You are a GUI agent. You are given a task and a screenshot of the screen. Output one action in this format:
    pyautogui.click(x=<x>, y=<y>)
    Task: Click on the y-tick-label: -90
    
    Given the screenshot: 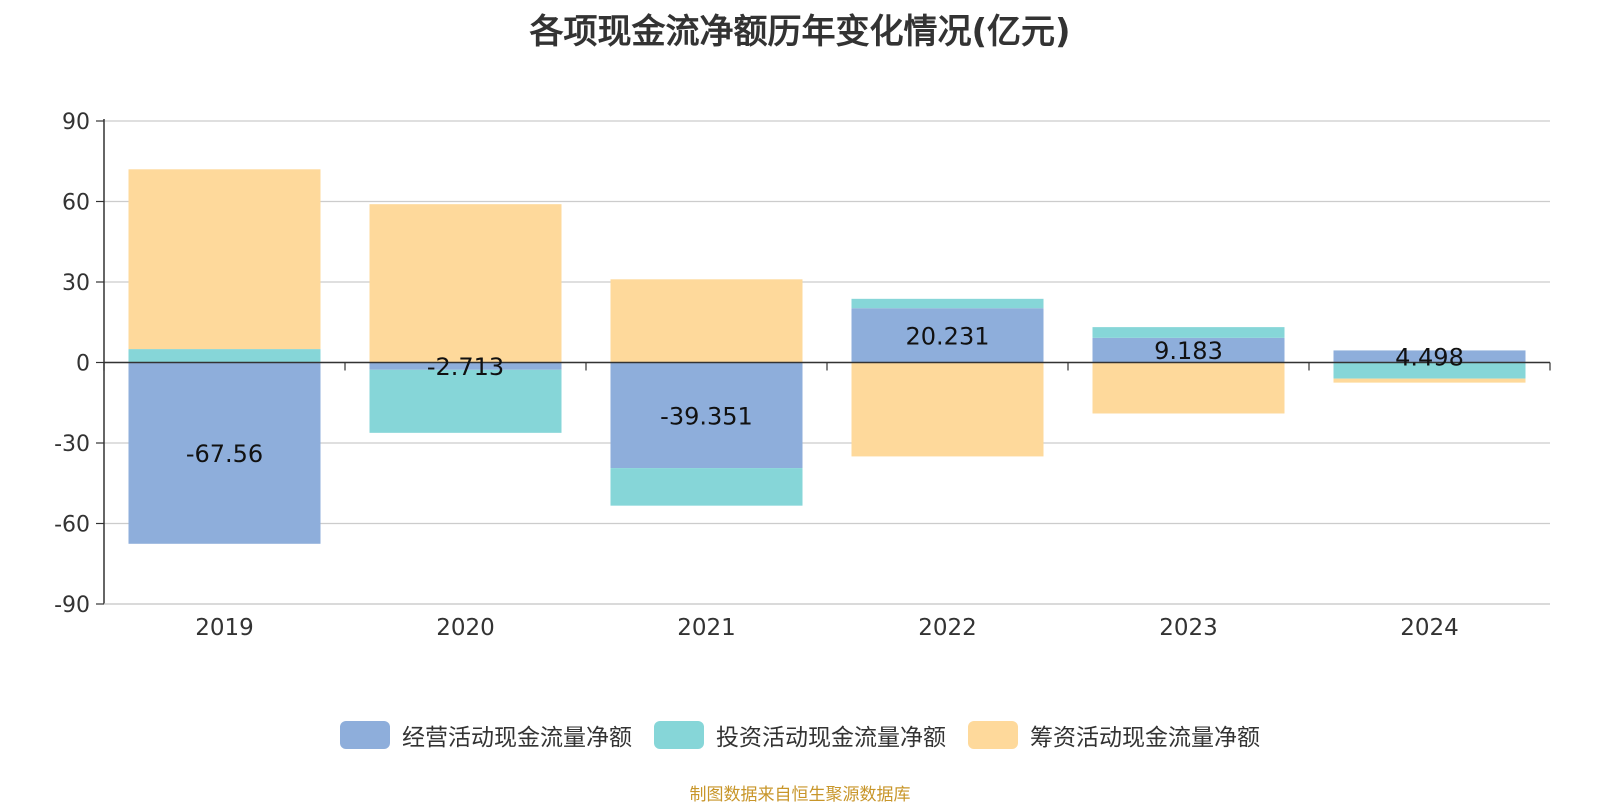 What is the action you would take?
    pyautogui.click(x=72, y=605)
    